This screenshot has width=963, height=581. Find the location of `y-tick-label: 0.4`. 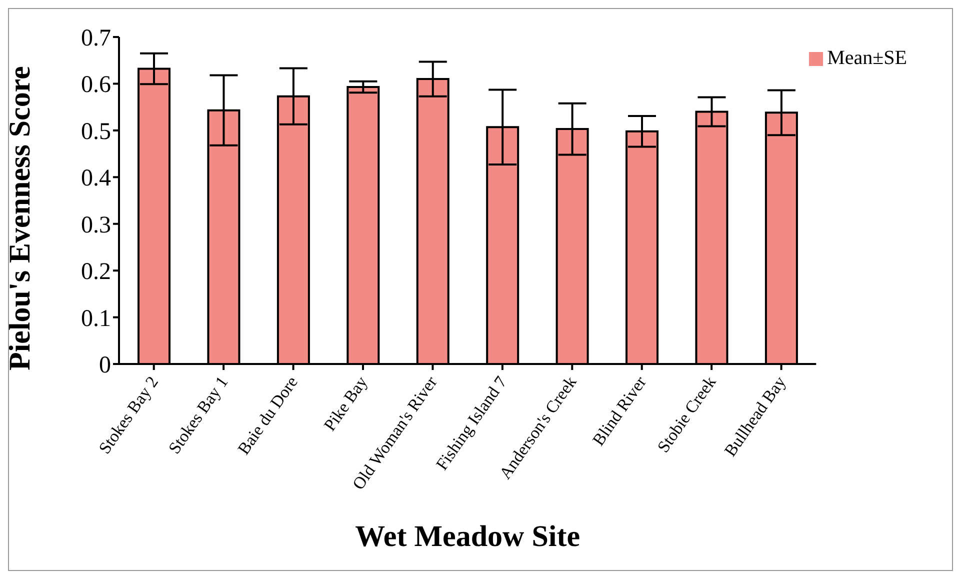

y-tick-label: 0.4 is located at coordinates (96, 179).